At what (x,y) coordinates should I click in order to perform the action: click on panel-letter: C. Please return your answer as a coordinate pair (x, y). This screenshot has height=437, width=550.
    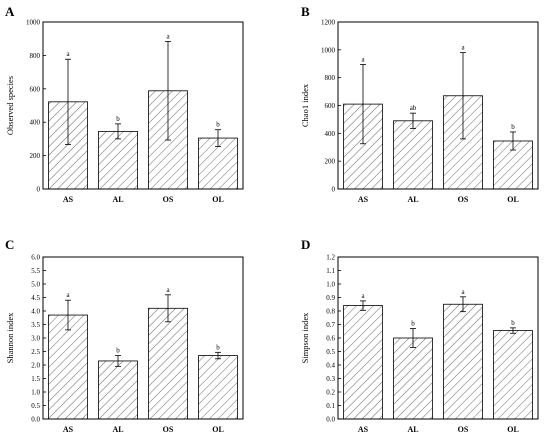
    Looking at the image, I should click on (9, 244).